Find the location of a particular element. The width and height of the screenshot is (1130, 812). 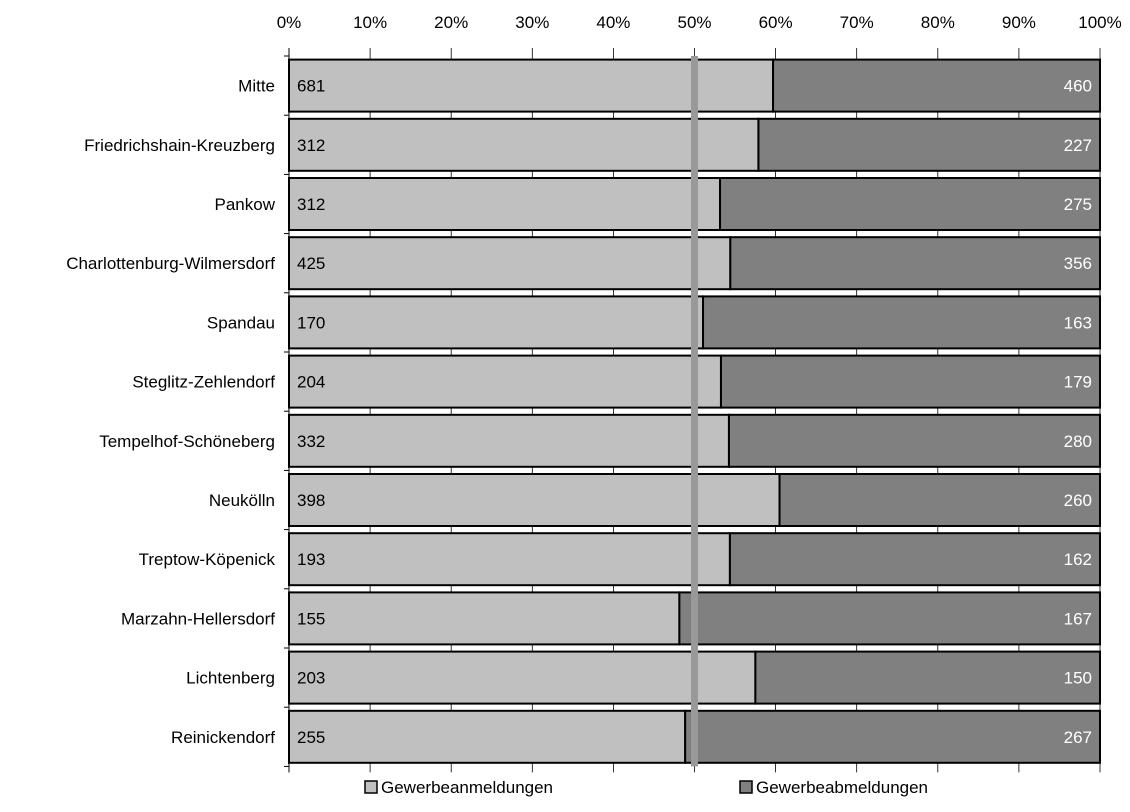

category-label: Tempelhof-Schöneberg is located at coordinates (187, 441).